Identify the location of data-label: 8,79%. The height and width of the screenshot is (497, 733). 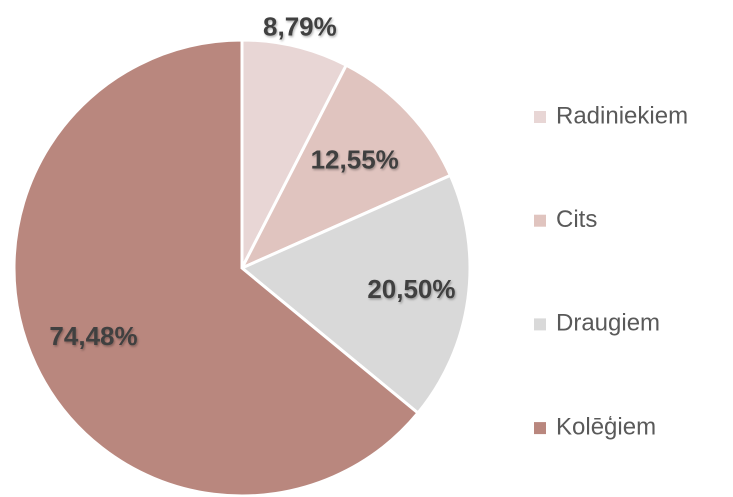
(300, 27).